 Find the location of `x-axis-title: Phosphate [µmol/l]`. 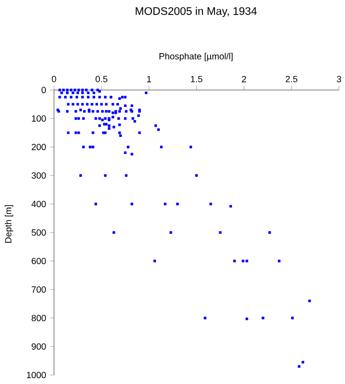

x-axis-title: Phosphate [µmol/l] is located at coordinates (196, 57).